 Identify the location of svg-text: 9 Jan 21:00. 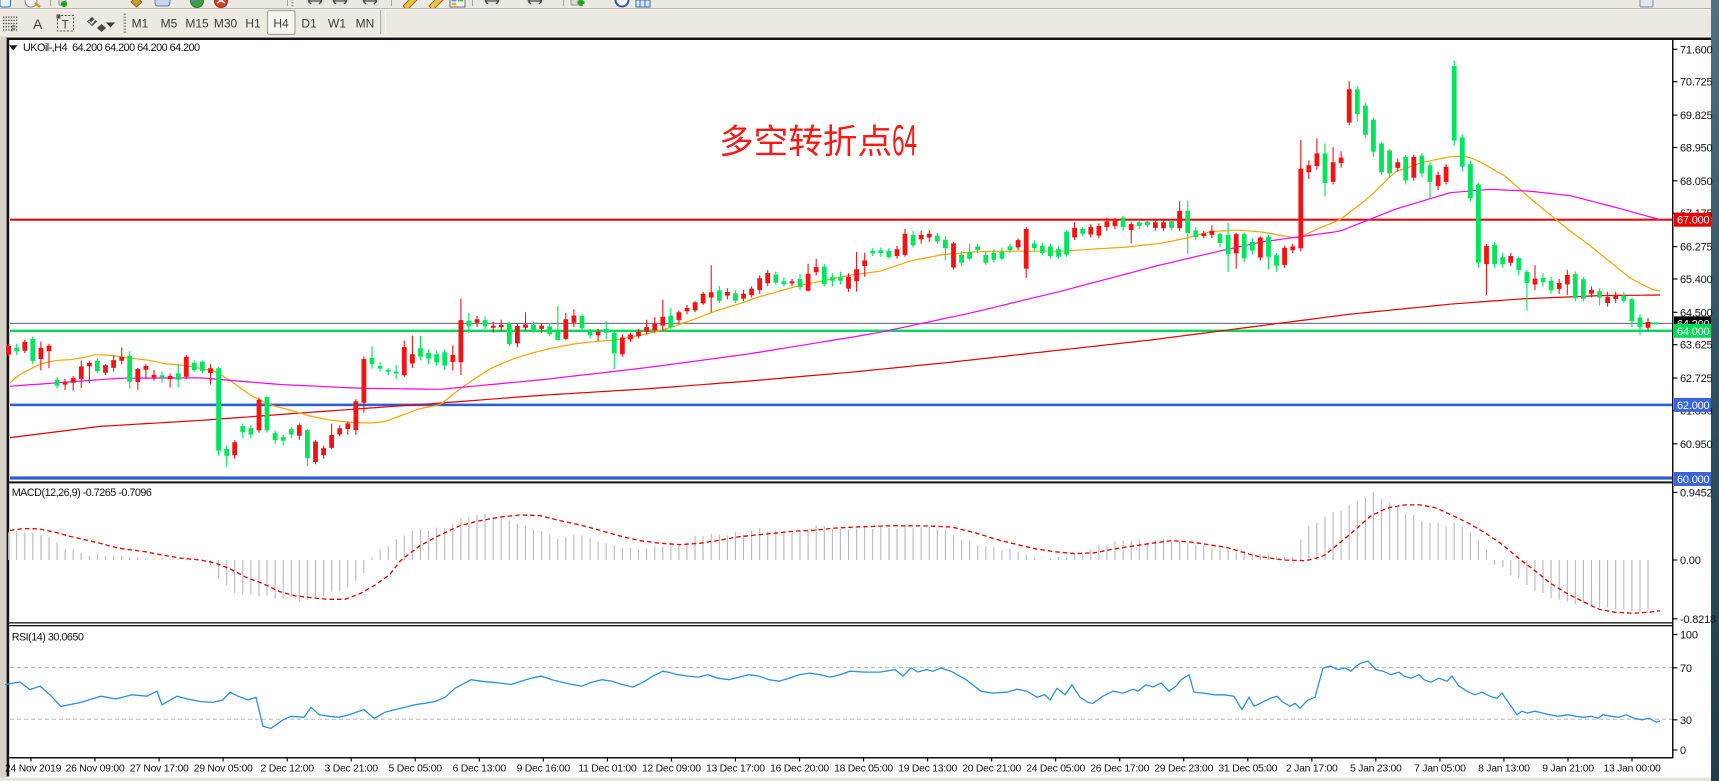
(1568, 769).